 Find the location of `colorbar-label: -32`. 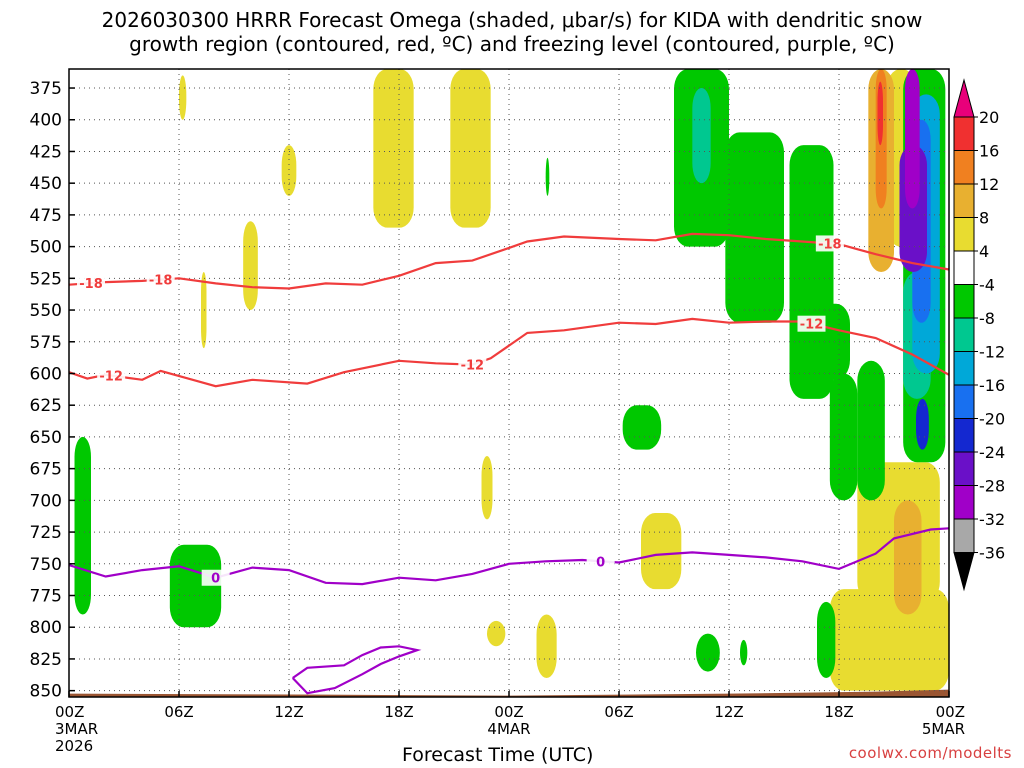

colorbar-label: -32 is located at coordinates (992, 519).